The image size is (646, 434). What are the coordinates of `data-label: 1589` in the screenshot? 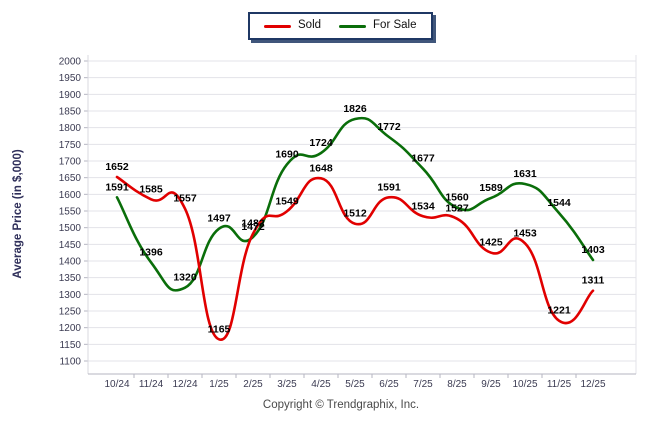 It's located at (491, 188).